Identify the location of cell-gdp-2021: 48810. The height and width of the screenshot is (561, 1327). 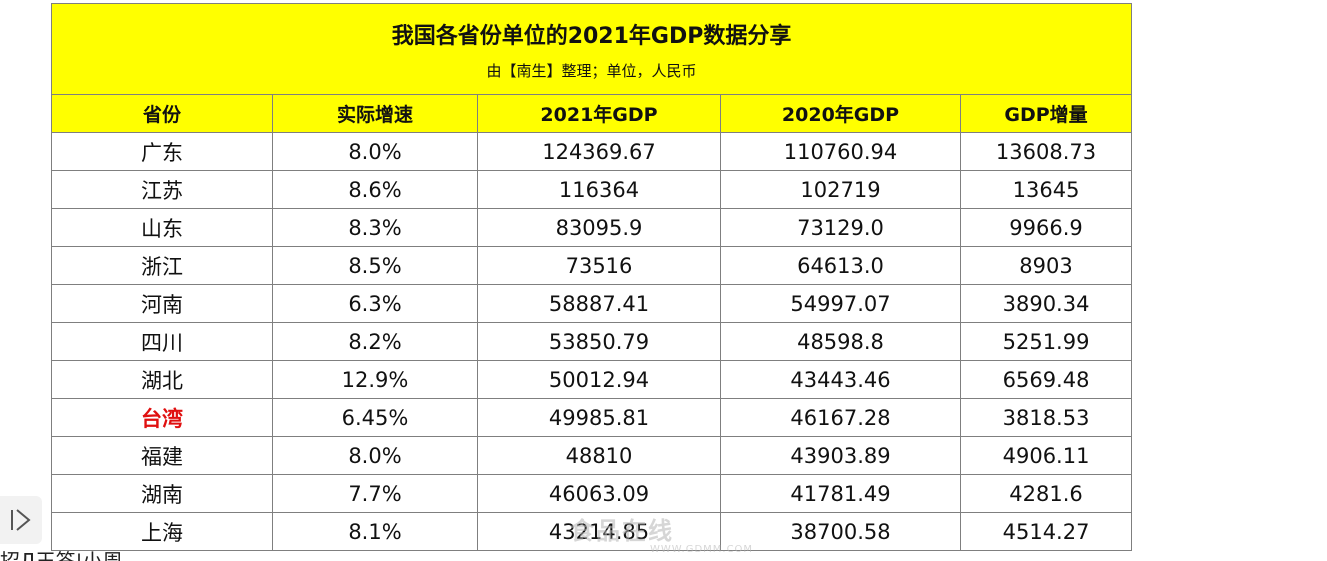
(599, 455).